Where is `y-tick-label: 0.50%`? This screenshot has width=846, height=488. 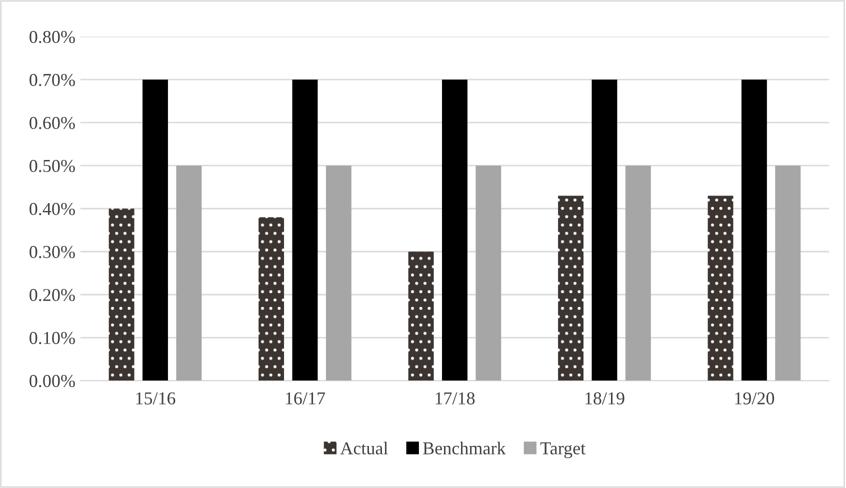
y-tick-label: 0.50% is located at coordinates (52, 166).